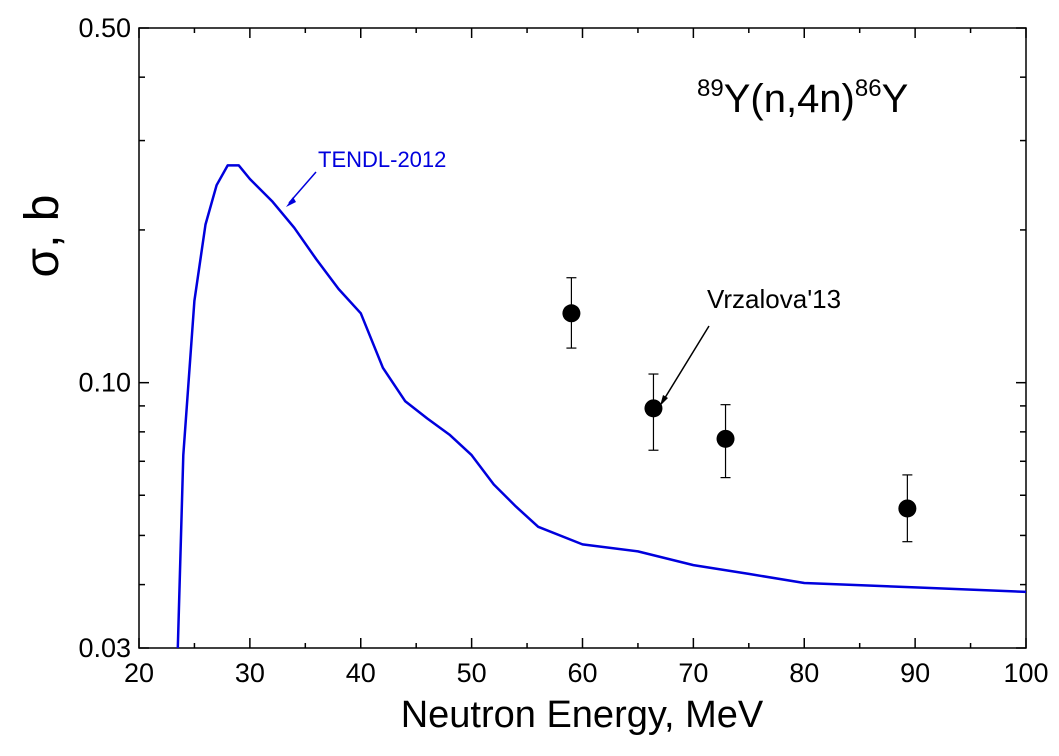 The image size is (1059, 756). What do you see at coordinates (710, 88) in the screenshot?
I see `reaction-label-target-mass: 89` at bounding box center [710, 88].